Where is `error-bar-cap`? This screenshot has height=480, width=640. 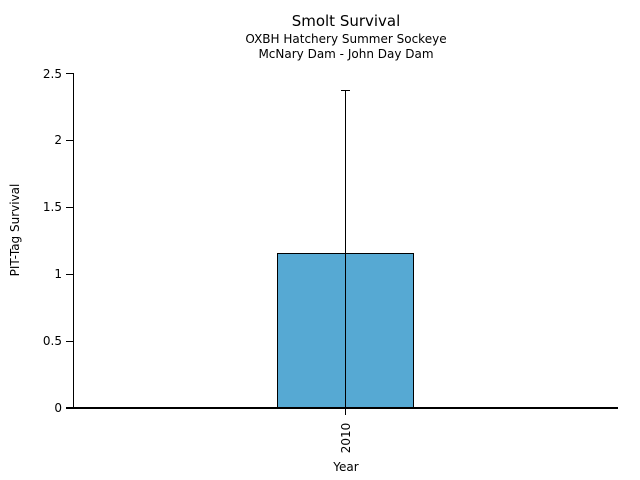
error-bar-cap is located at coordinates (345, 91).